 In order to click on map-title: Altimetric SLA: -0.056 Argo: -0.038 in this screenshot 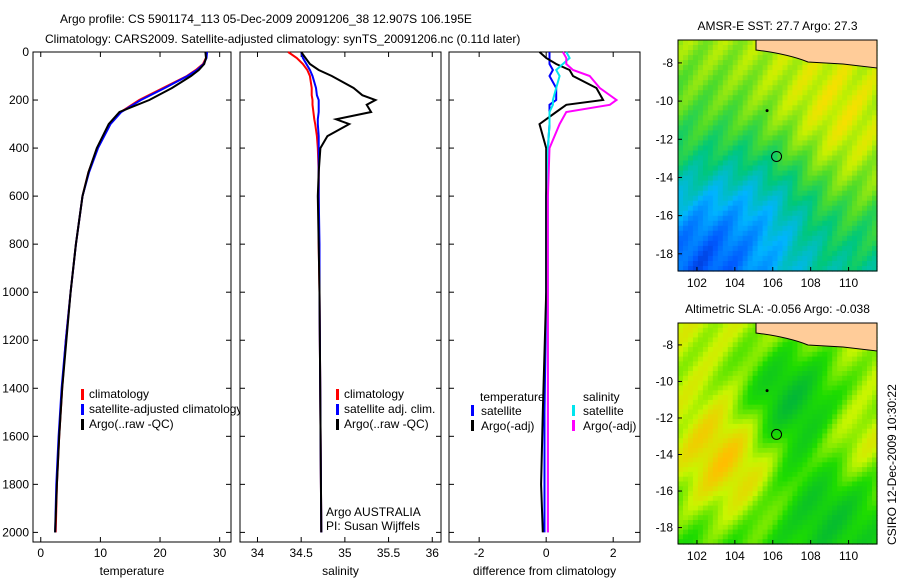, I will do `click(777, 309)`.